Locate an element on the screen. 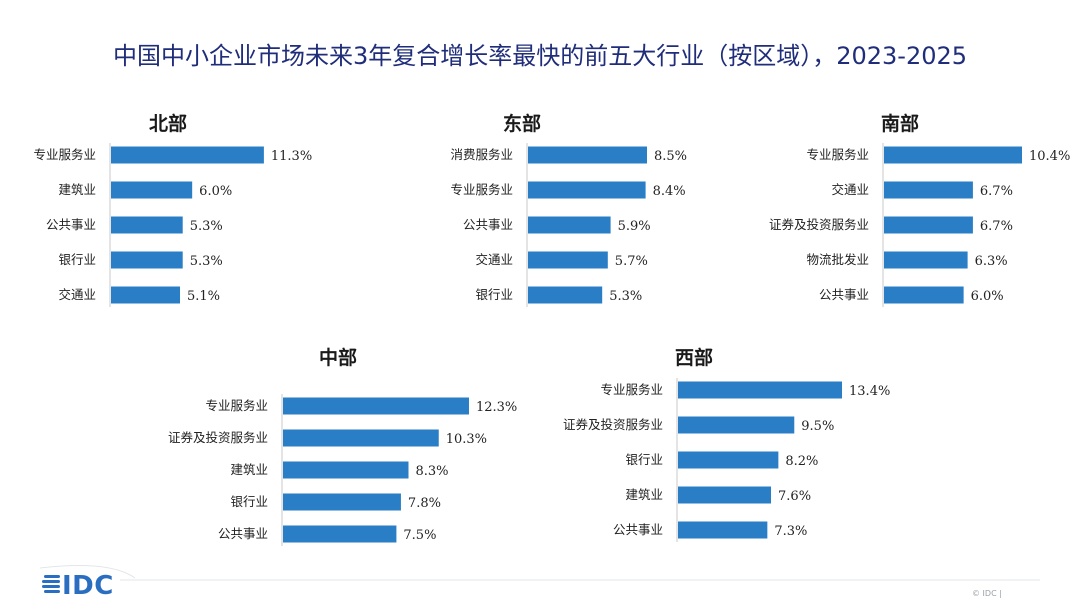 The width and height of the screenshot is (1080, 607). data-label: 6.3% is located at coordinates (991, 261).